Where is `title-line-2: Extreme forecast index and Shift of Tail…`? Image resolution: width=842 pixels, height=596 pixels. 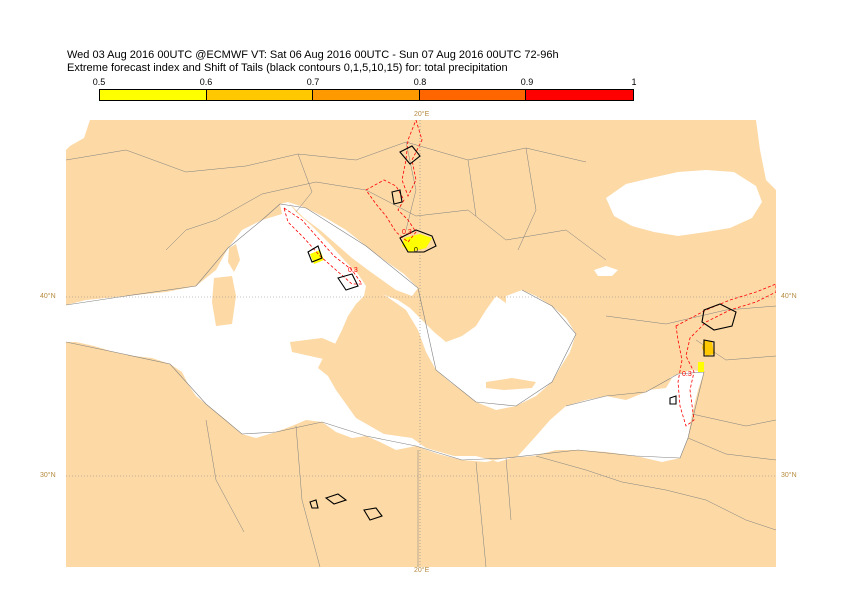
title-line-2: Extreme forecast index and Shift of Tail… is located at coordinates (287, 68).